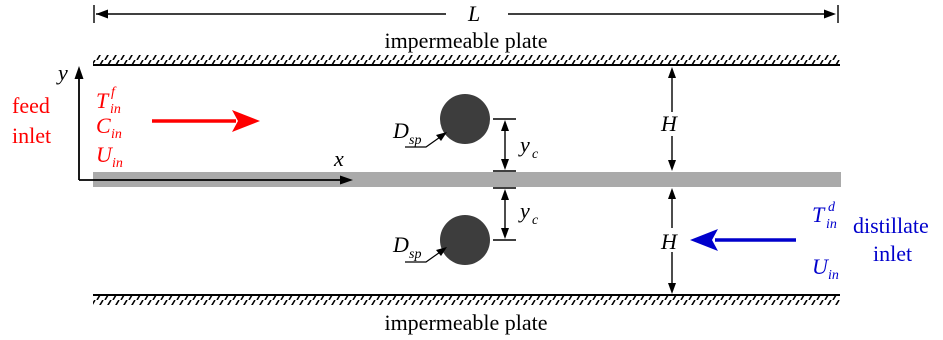  I want to click on feed-concentration-sub: in, so click(116, 134).